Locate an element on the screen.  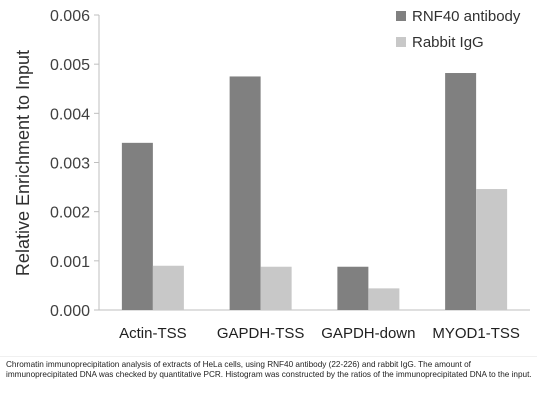
y-tick-labels: 0.000 0.001 0.002 0.003 0.004 0.005 0.006 is located at coordinates (74, 164).